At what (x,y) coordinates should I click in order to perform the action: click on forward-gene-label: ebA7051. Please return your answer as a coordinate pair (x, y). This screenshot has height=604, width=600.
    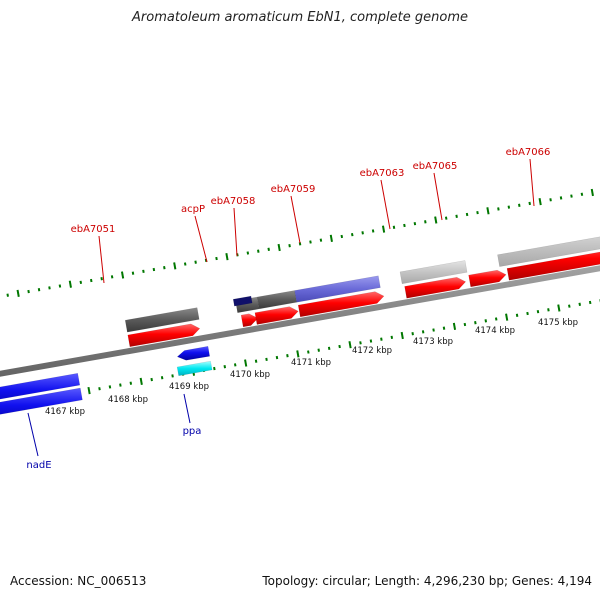
    Looking at the image, I should click on (93, 229).